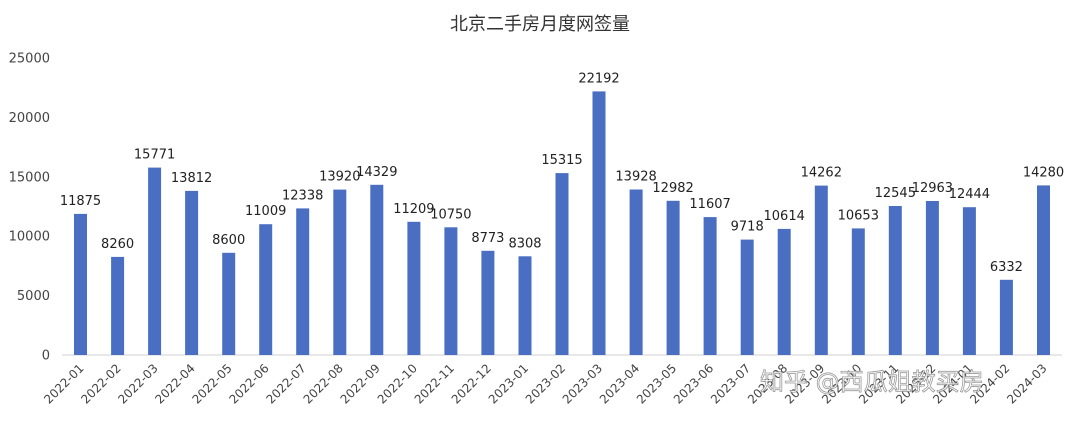 This screenshot has width=1080, height=429. I want to click on y-tick-label: 25000, so click(29, 59).